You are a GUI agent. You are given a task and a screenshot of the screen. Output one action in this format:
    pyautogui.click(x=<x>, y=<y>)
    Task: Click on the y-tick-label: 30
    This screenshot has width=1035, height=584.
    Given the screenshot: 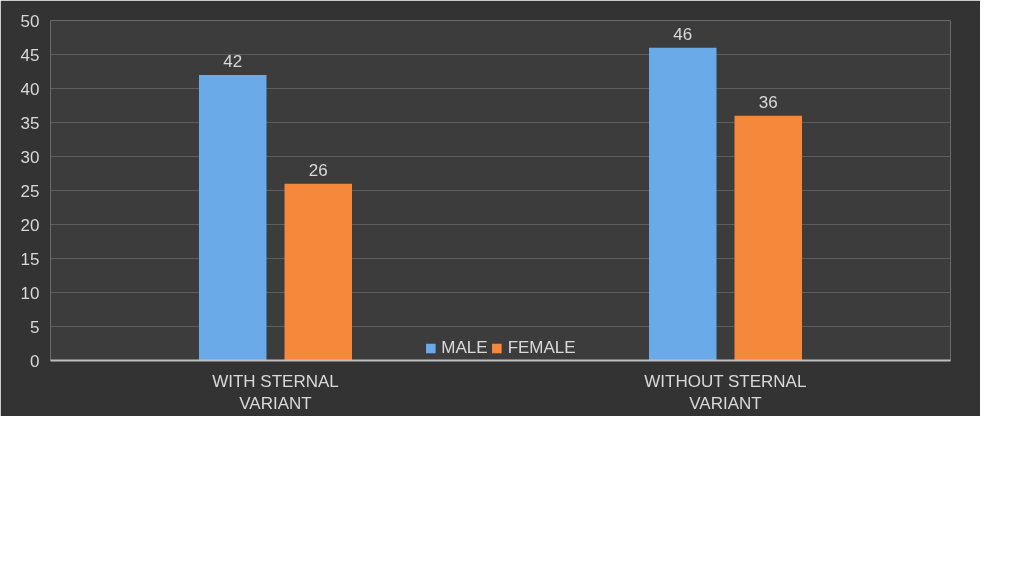 What is the action you would take?
    pyautogui.click(x=30, y=157)
    